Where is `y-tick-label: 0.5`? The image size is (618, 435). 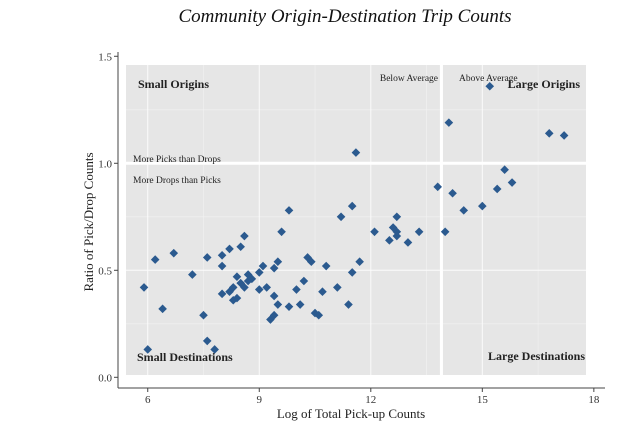 y-tick-label: 0.5 is located at coordinates (105, 271).